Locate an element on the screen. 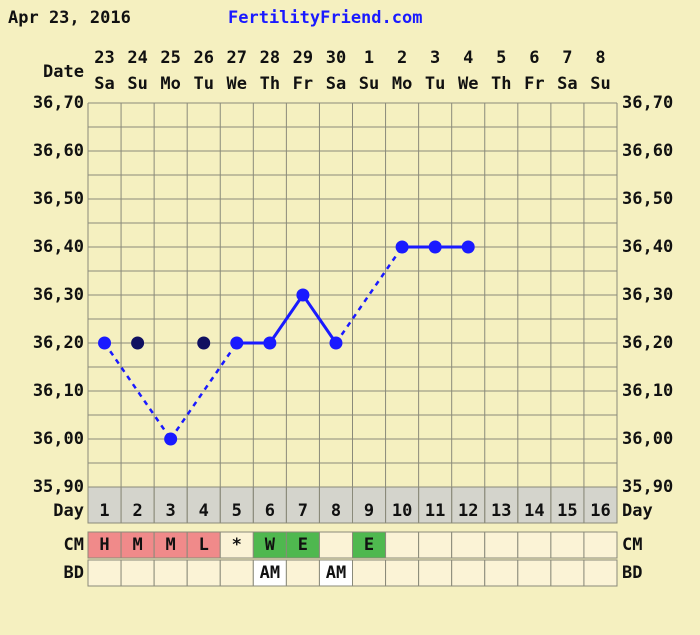  y2-tick-label: 36,30 is located at coordinates (647, 295).